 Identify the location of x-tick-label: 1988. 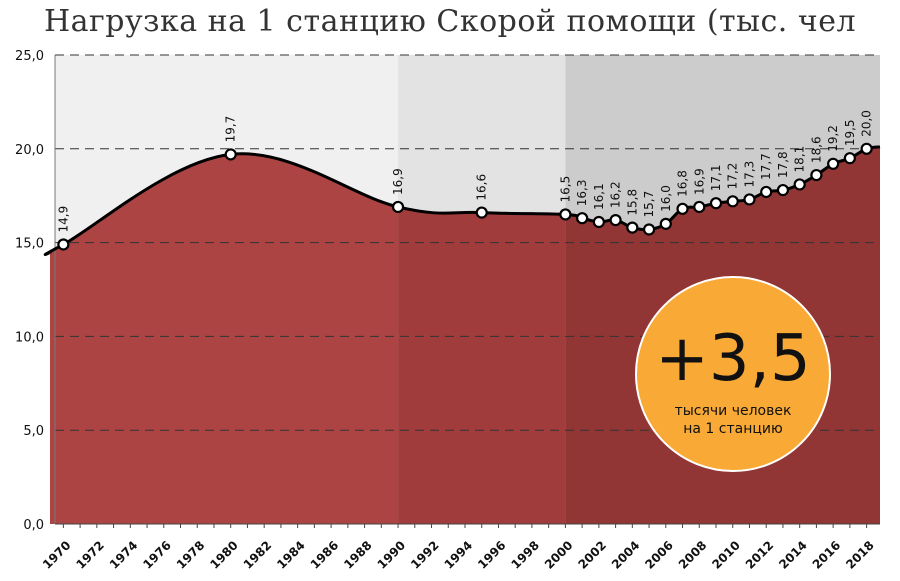
(358, 555).